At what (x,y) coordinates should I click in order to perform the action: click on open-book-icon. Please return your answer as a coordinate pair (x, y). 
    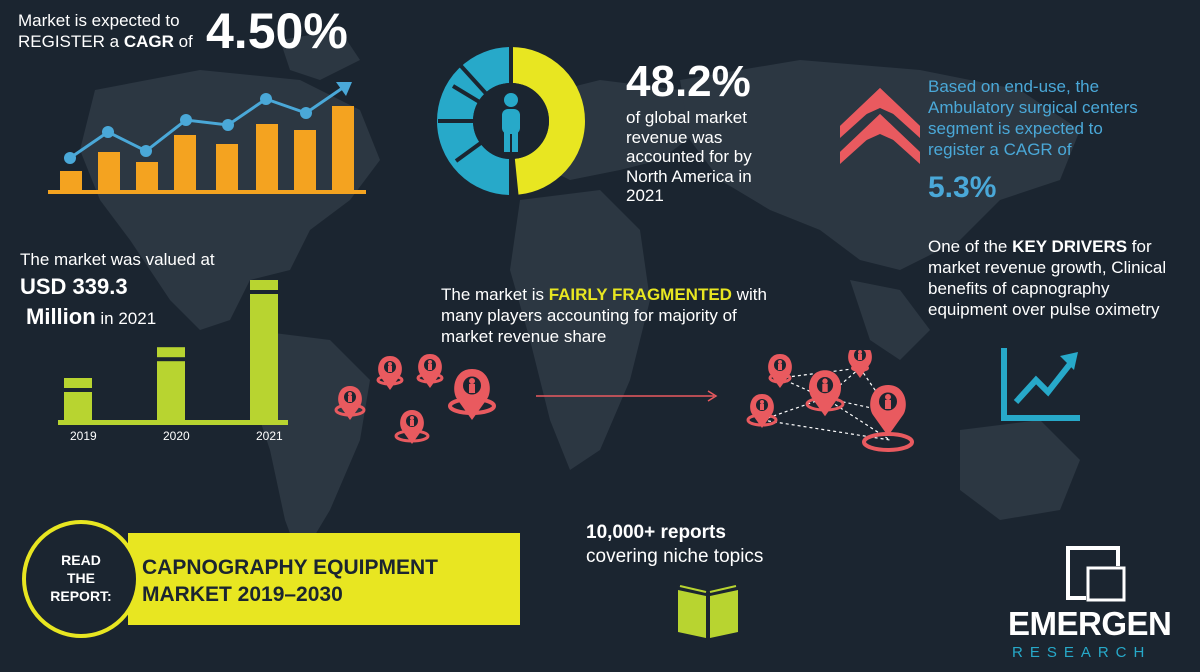
    Looking at the image, I should click on (708, 611).